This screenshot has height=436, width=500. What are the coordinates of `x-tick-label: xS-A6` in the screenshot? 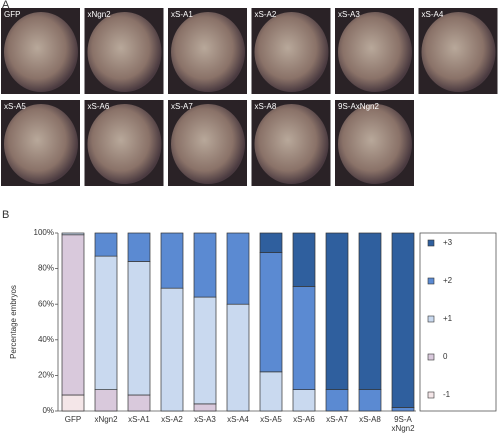 It's located at (304, 419).